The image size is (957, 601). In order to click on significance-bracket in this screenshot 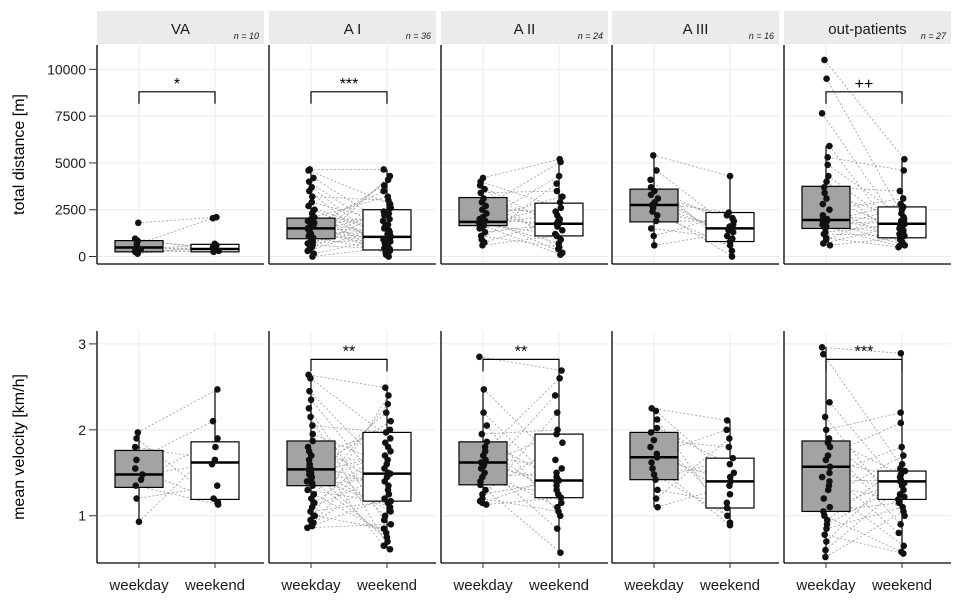, I will do `click(349, 97)`.